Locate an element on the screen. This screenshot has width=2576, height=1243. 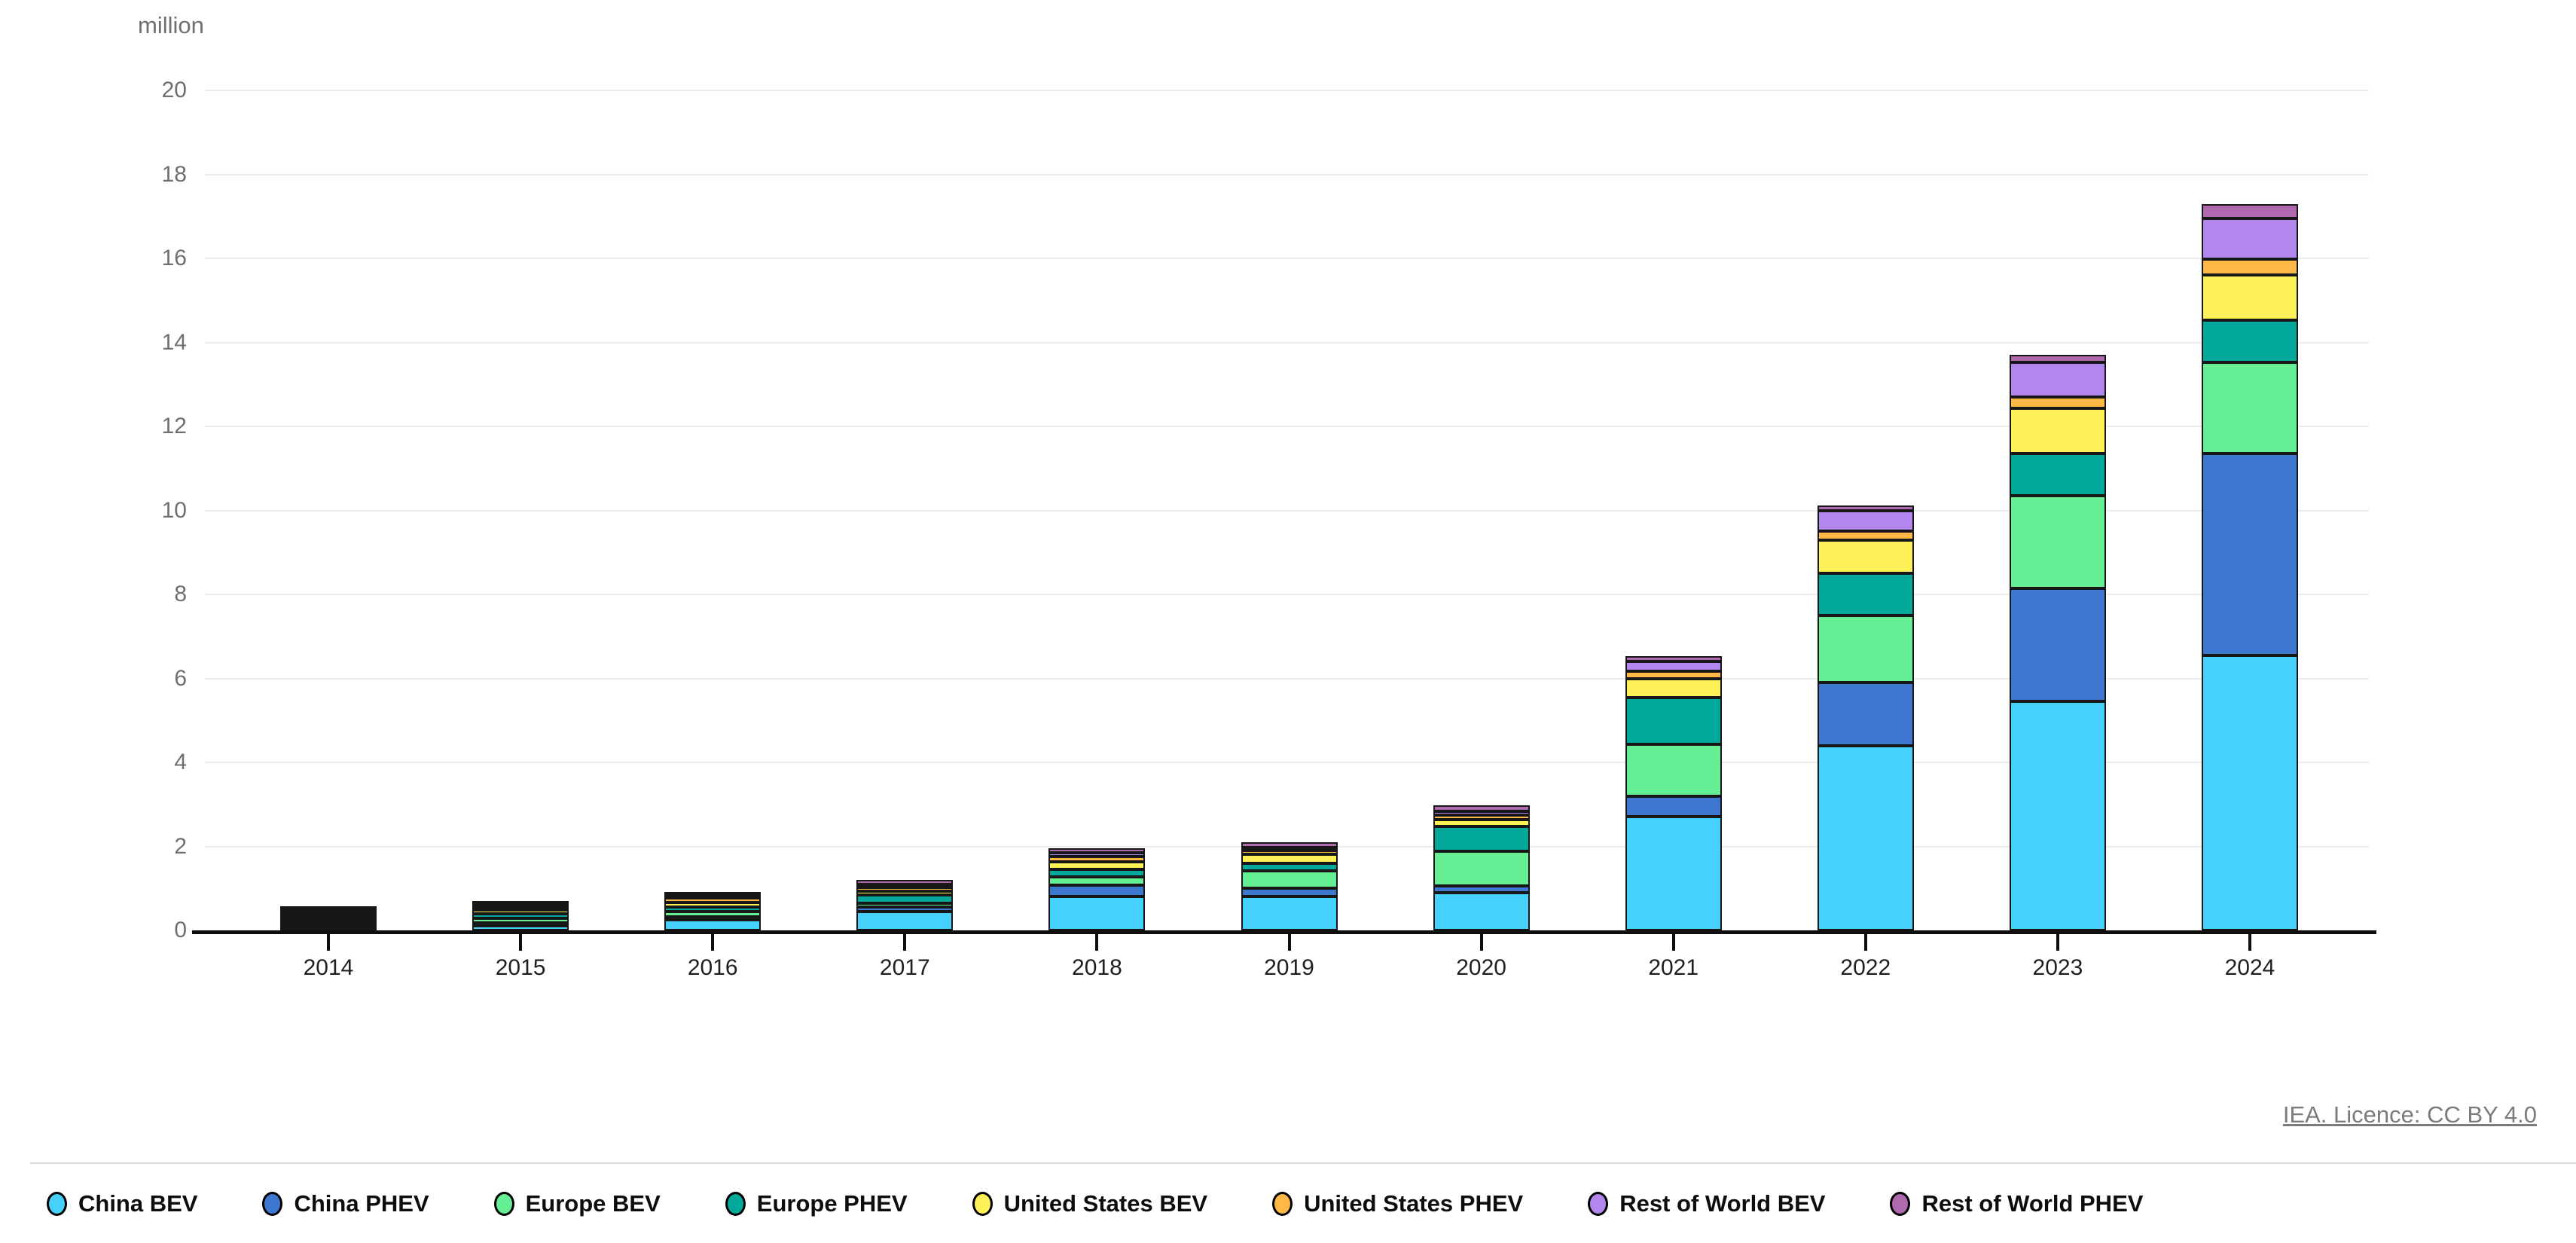
bar-segment-2016-china-bev is located at coordinates (713, 925).